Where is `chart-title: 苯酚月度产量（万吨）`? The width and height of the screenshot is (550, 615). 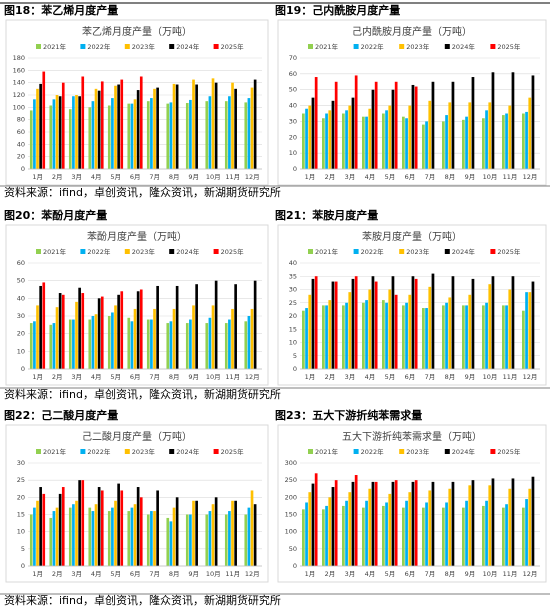 chart-title: 苯酚月度产量（万吨） is located at coordinates (137, 236).